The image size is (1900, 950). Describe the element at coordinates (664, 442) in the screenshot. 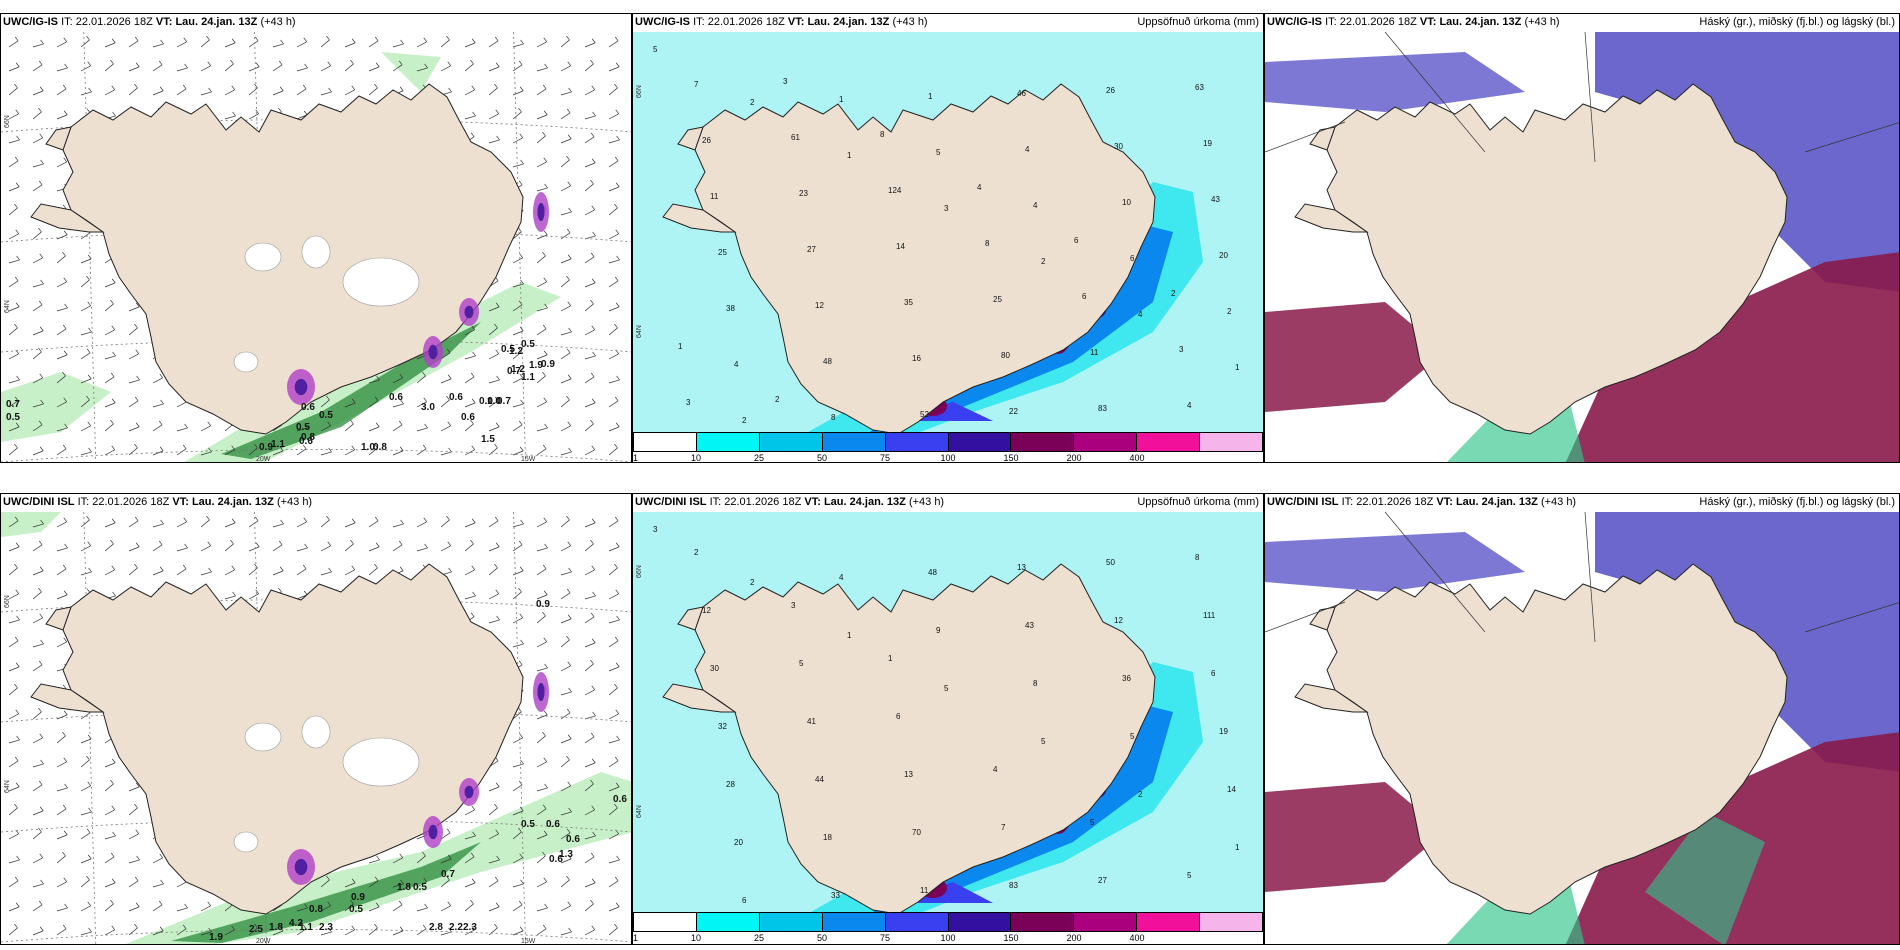

I see `colorbar-swatch` at that location.